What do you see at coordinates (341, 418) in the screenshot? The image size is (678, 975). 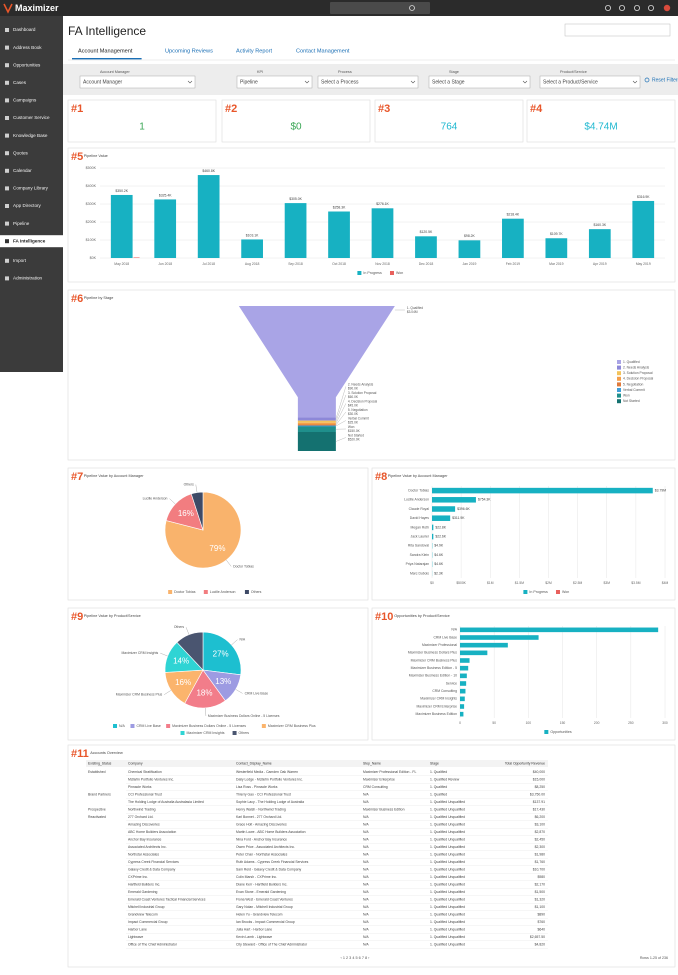 I see `leader-line` at bounding box center [341, 418].